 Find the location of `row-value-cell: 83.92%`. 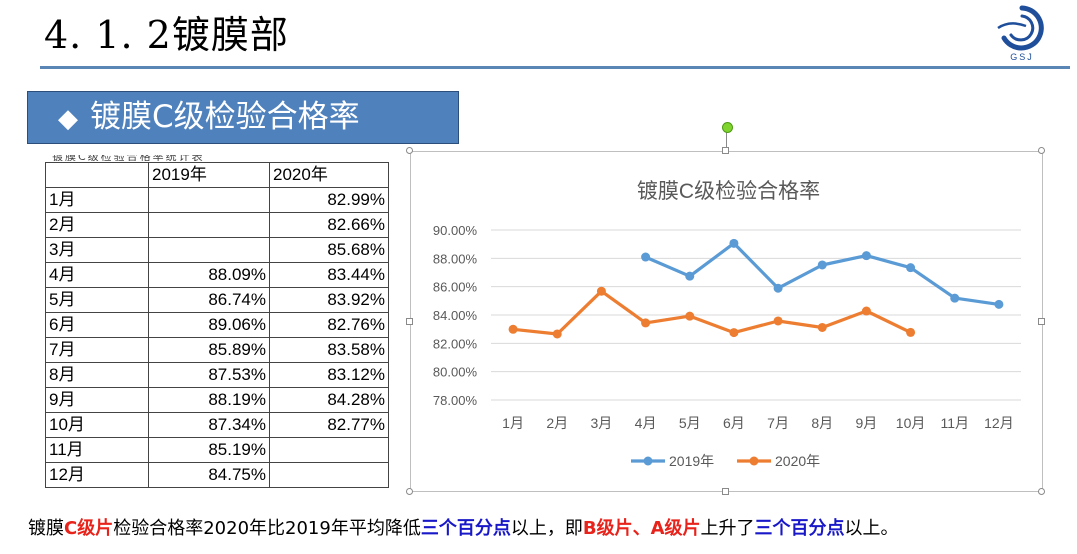

row-value-cell: 83.92% is located at coordinates (329, 300).